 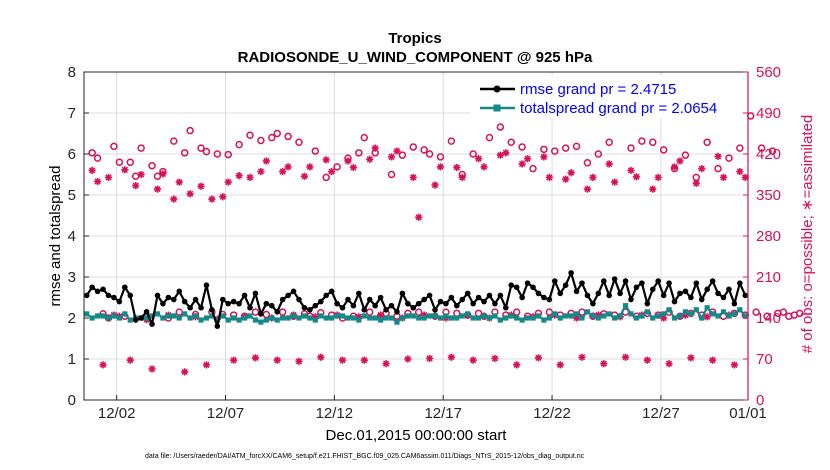 I want to click on y-left-tick-label: 5, so click(x=72, y=195).